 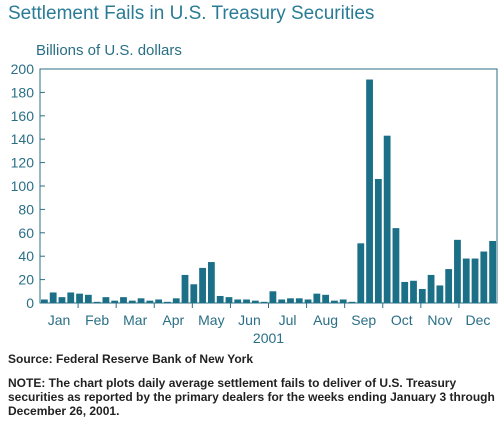 I want to click on x-tick-label: May, so click(x=211, y=320).